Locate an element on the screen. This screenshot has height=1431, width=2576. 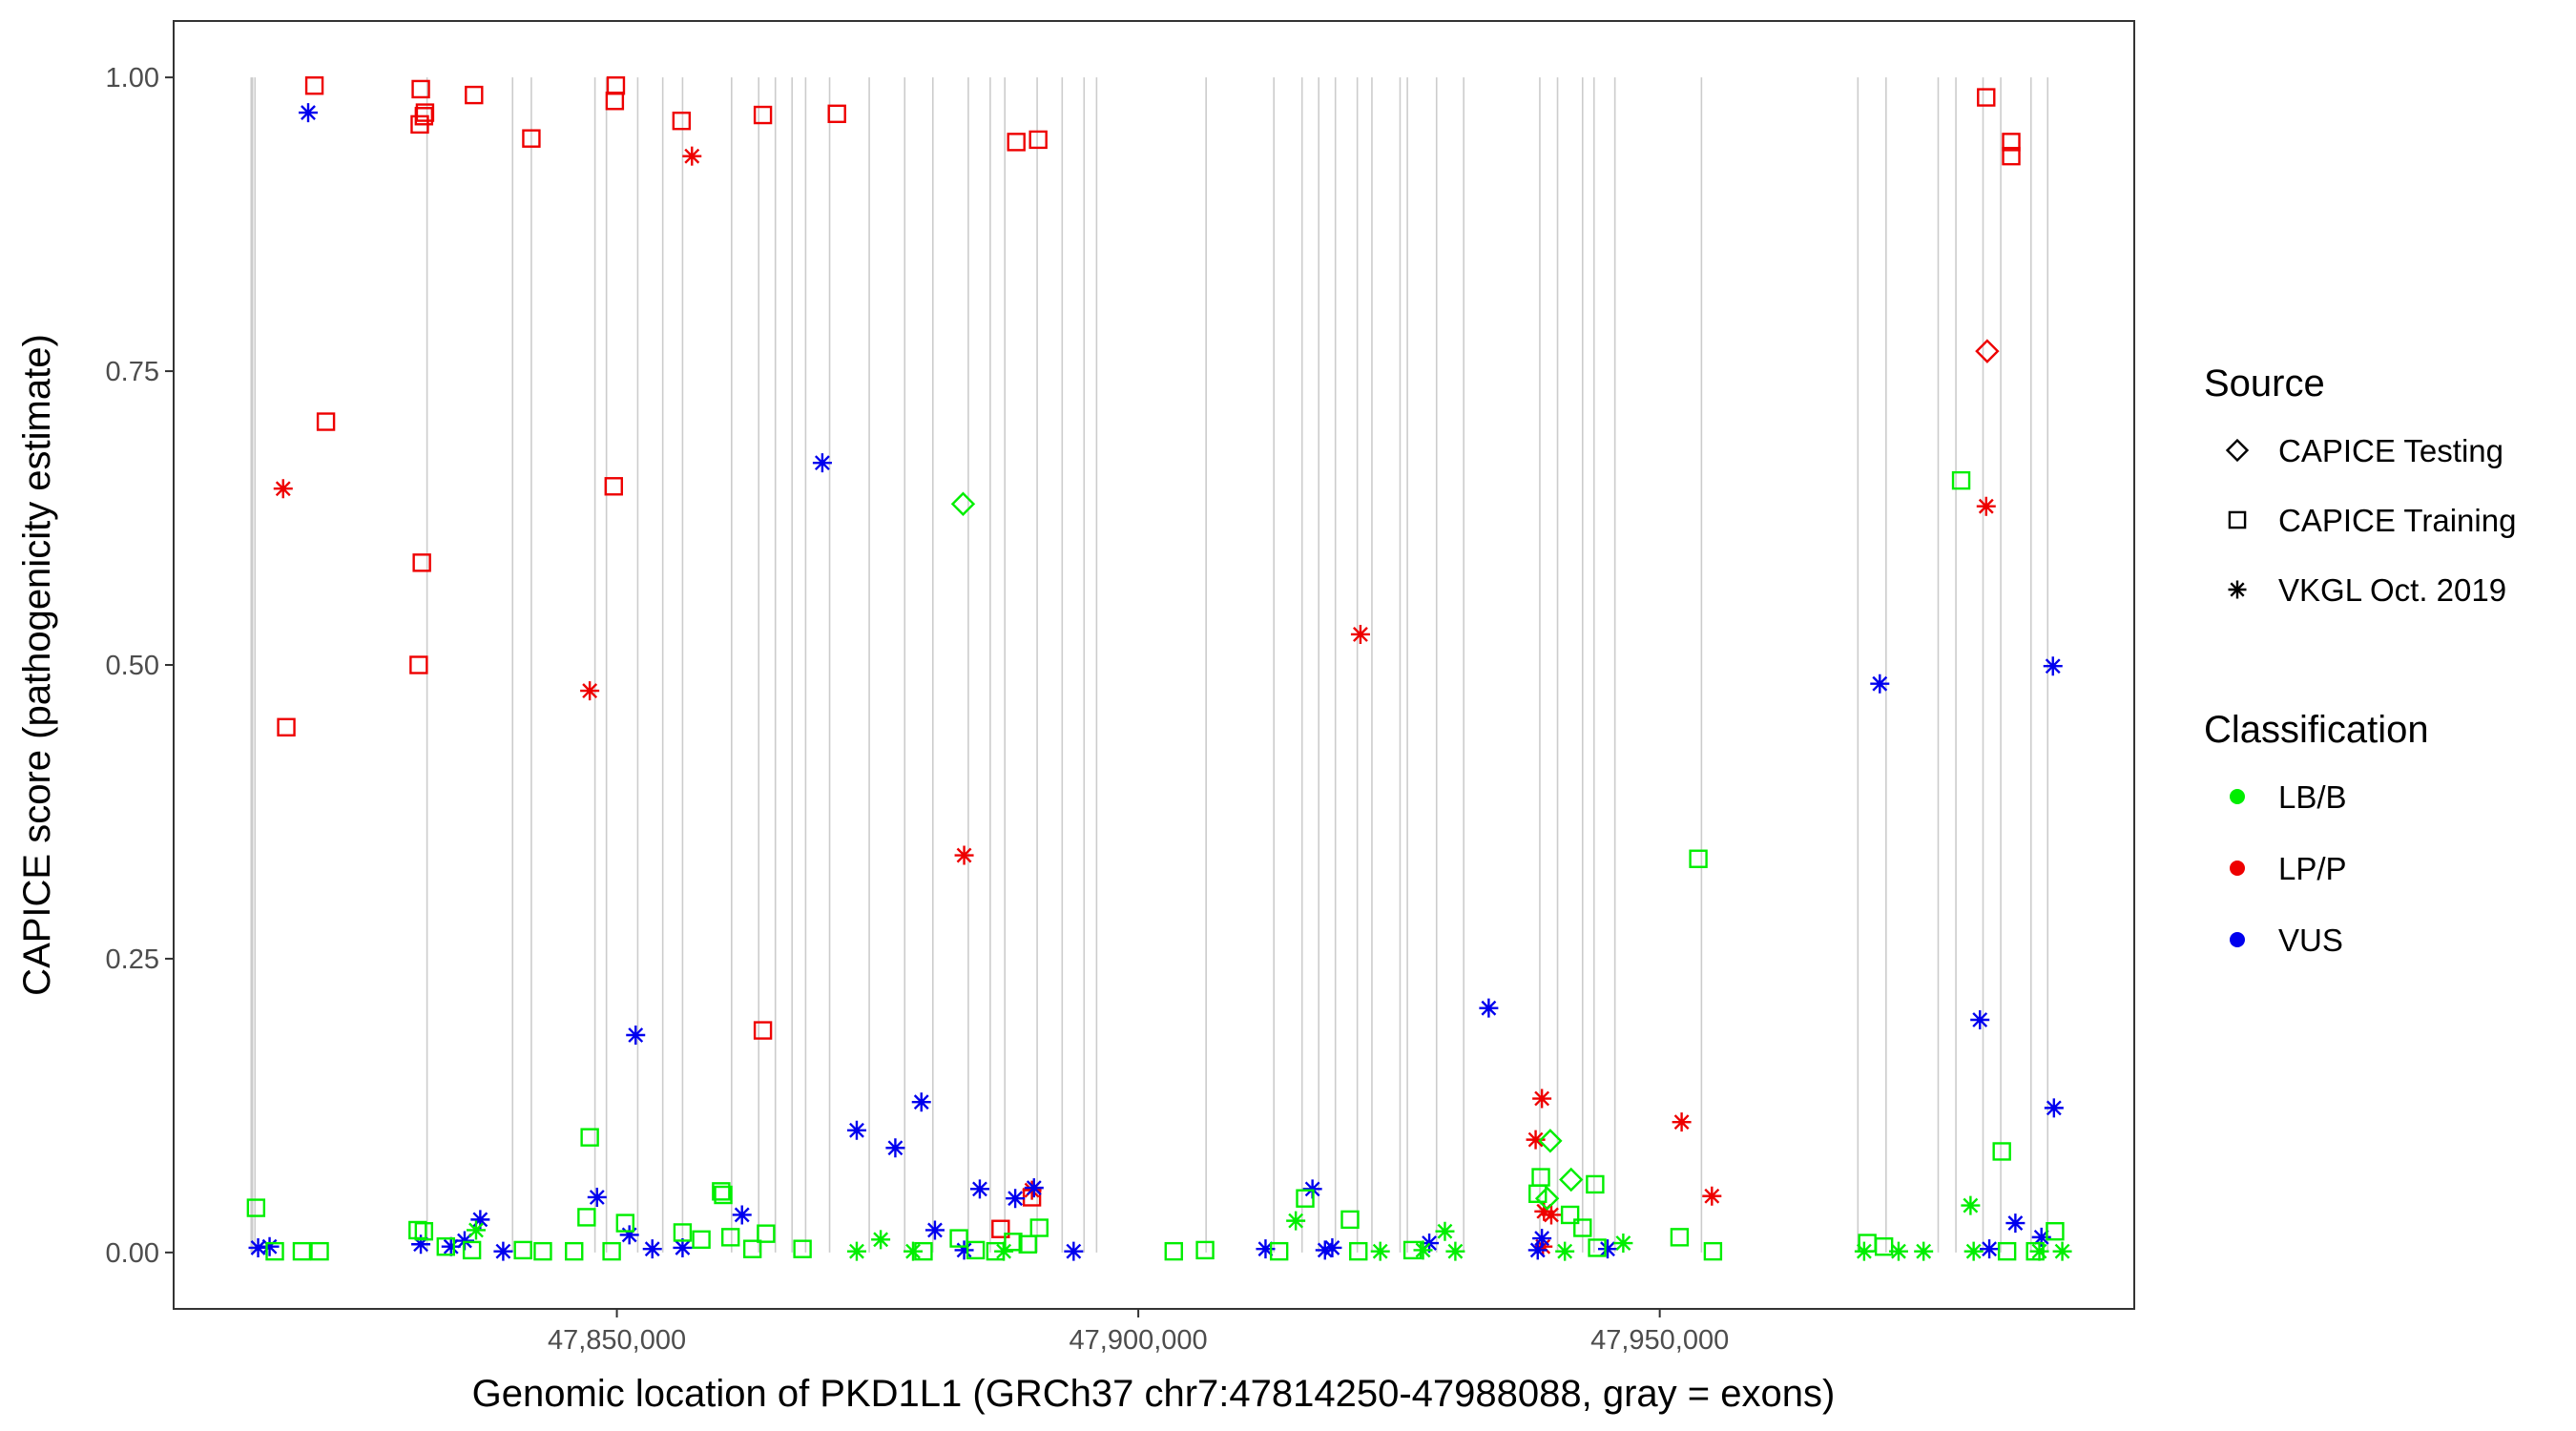
legend-source-label: CAPICE Testing is located at coordinates (2390, 450).